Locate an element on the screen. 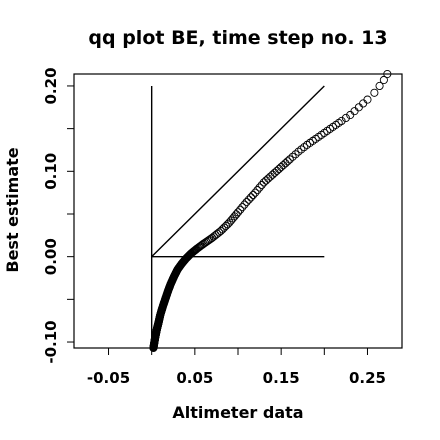  x-axis-label: Altimeter data is located at coordinates (237, 412).